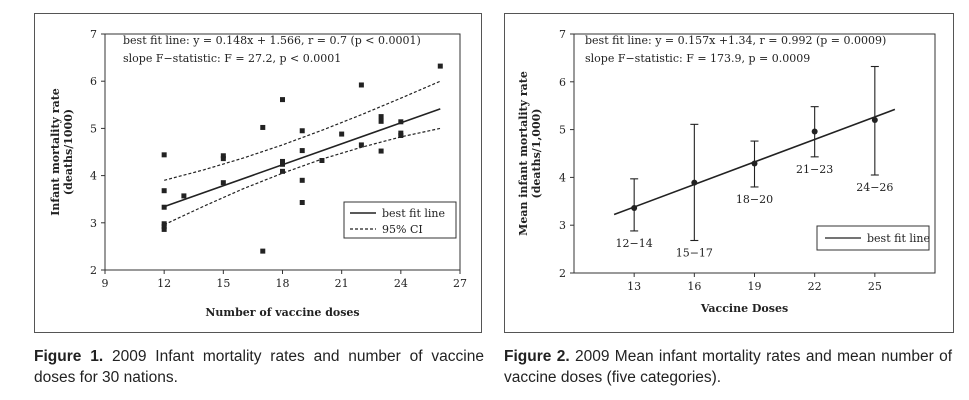 The image size is (969, 400). What do you see at coordinates (814, 169) in the screenshot?
I see `point-category-label: 21−23` at bounding box center [814, 169].